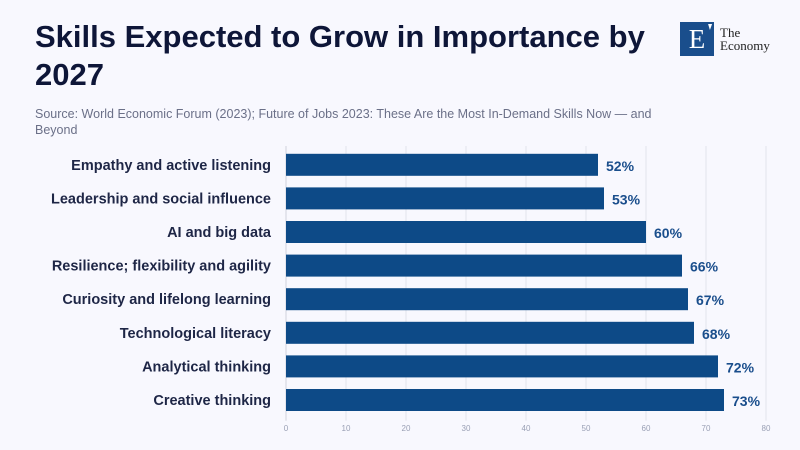 The width and height of the screenshot is (800, 450). Describe the element at coordinates (161, 267) in the screenshot. I see `category-label: Resilience; flexibility and agility` at that location.